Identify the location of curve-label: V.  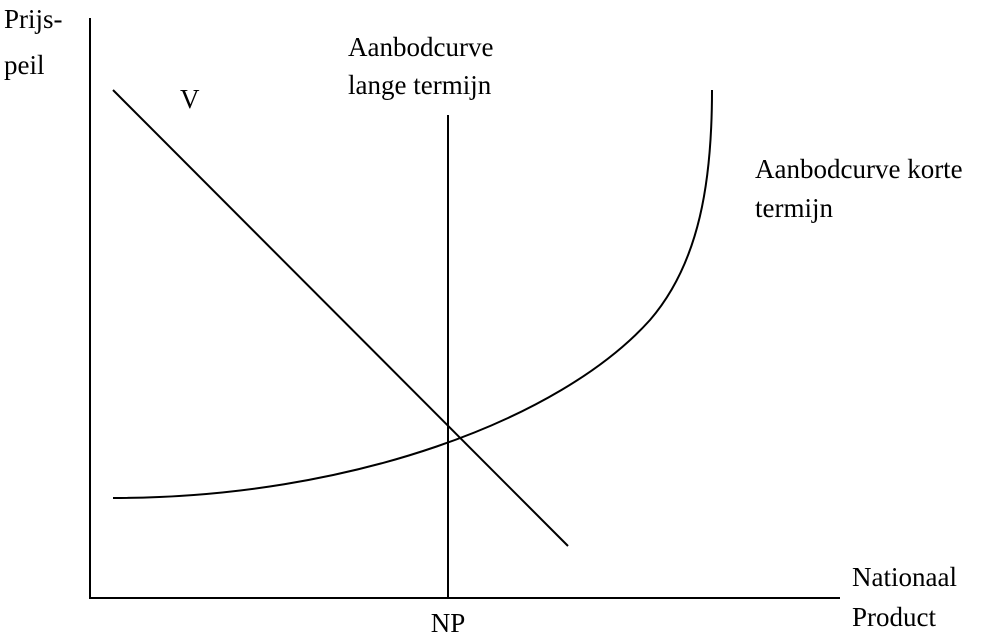
(190, 99).